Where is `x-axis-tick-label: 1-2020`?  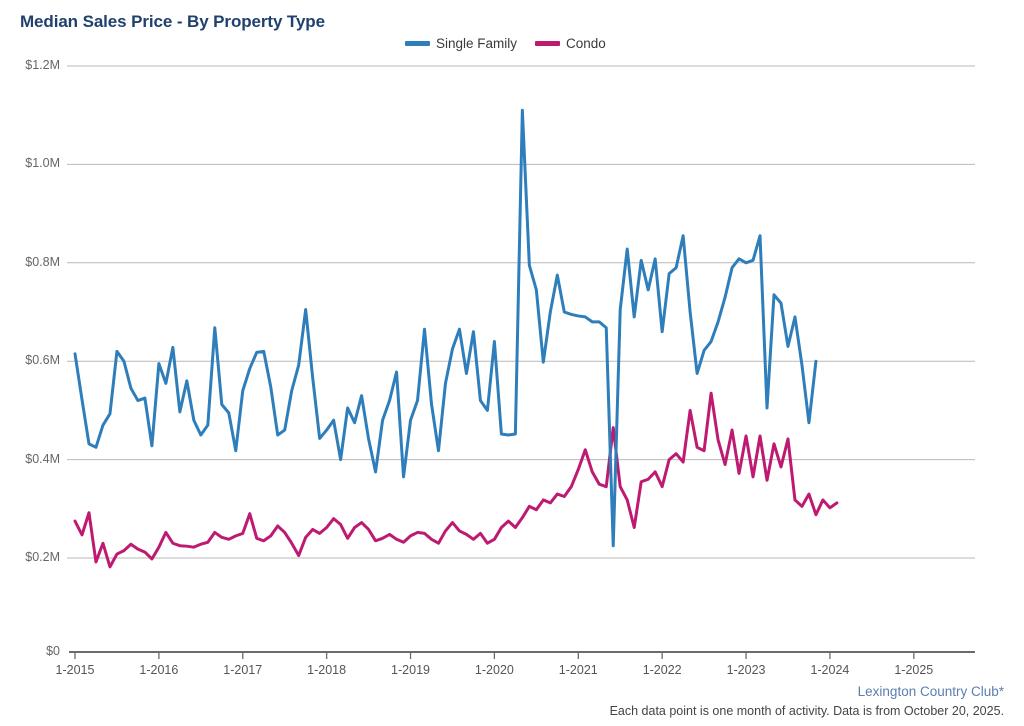 x-axis-tick-label: 1-2020 is located at coordinates (494, 670).